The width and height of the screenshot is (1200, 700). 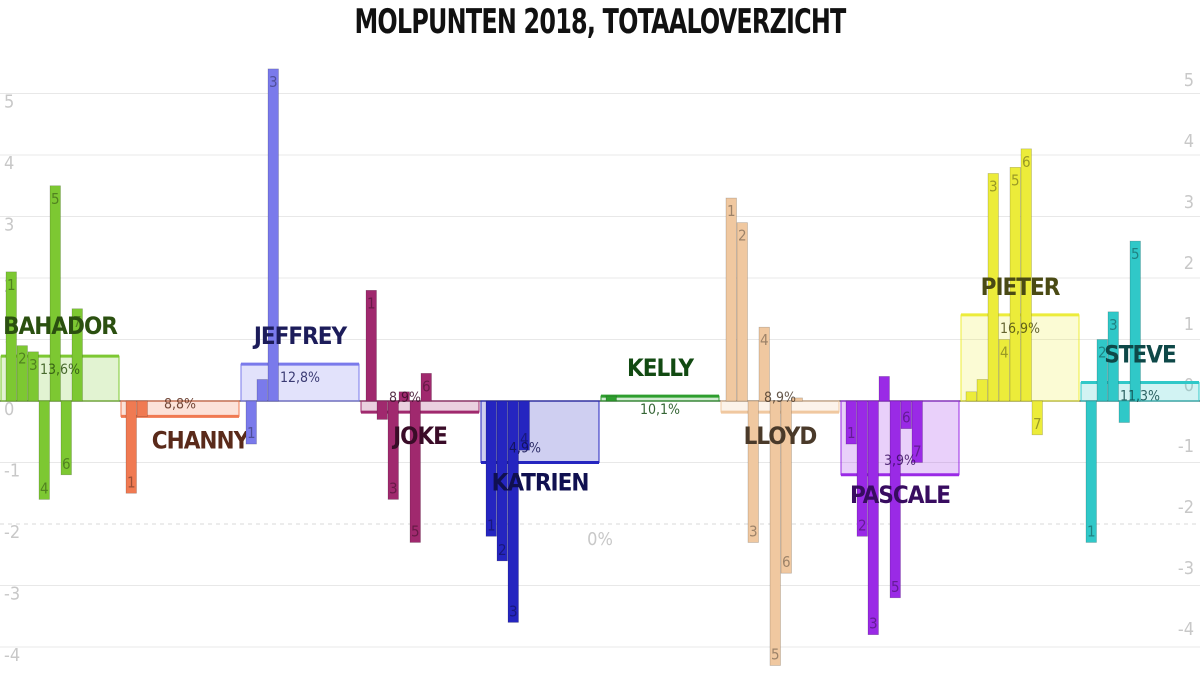 I want to click on zero-percent-label: 0%, so click(x=600, y=539).